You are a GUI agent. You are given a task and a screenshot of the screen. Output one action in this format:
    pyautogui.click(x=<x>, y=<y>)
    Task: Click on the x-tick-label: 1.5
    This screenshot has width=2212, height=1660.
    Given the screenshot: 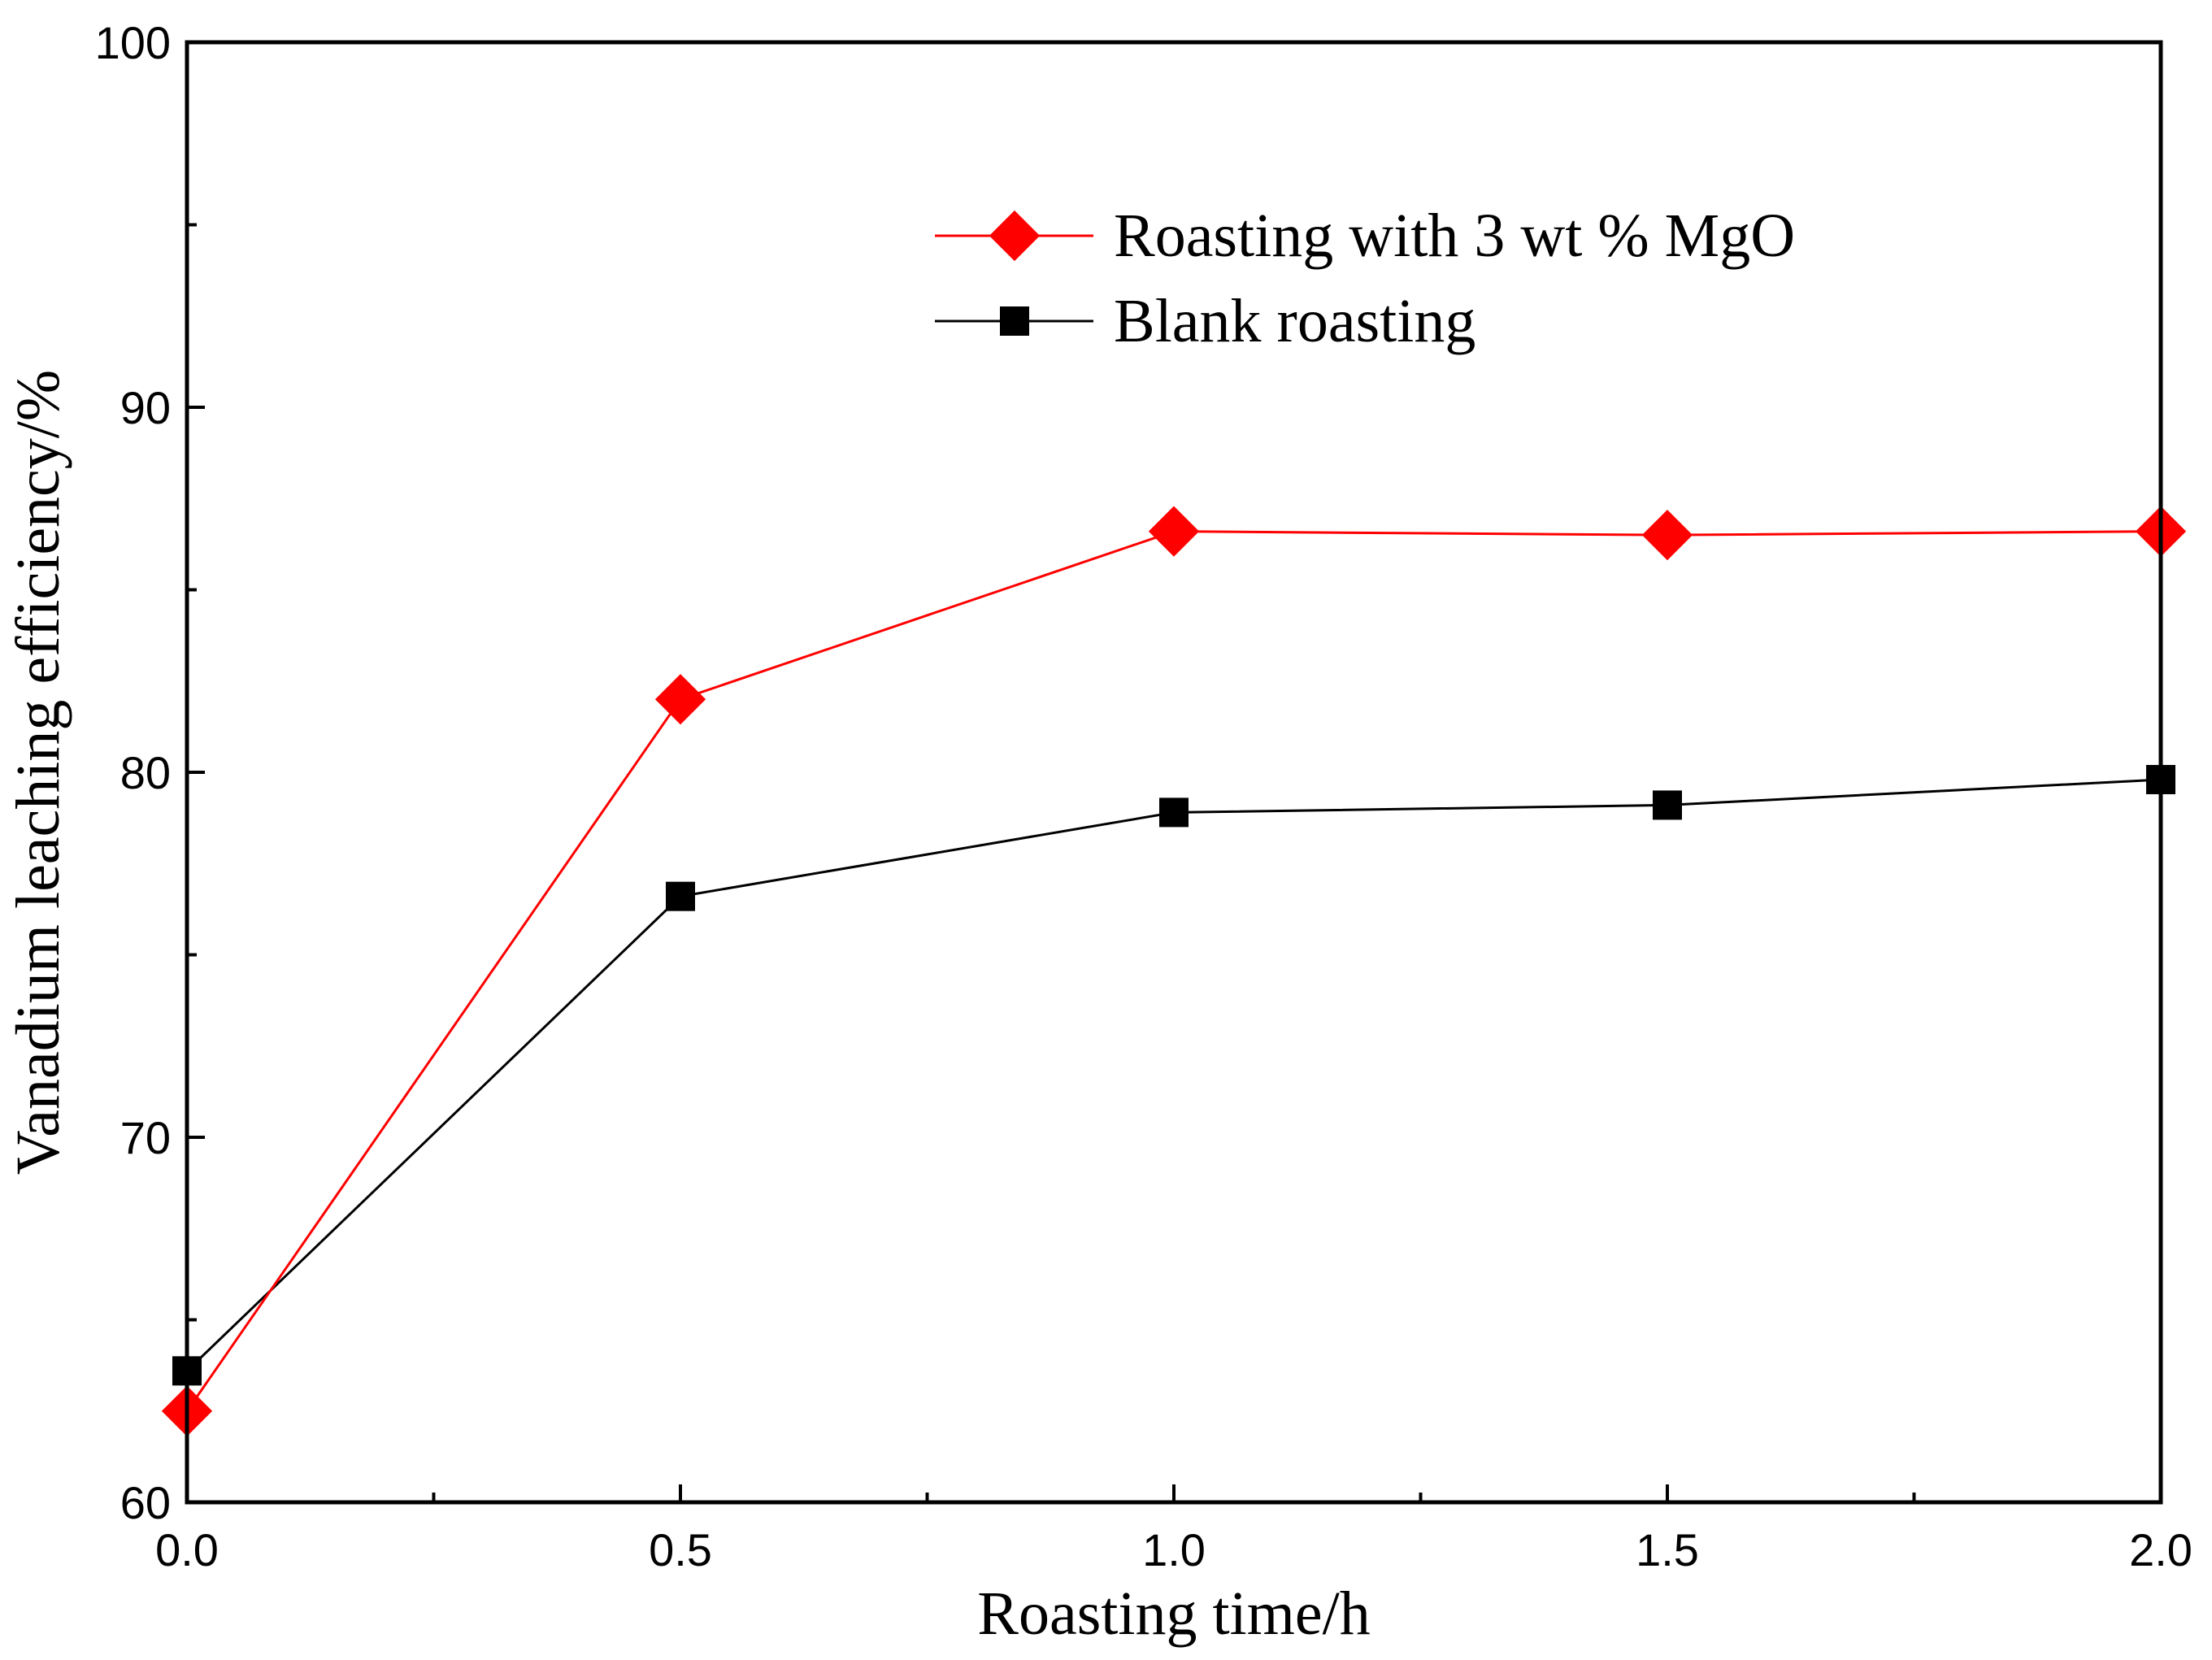 What is the action you would take?
    pyautogui.click(x=1667, y=1549)
    